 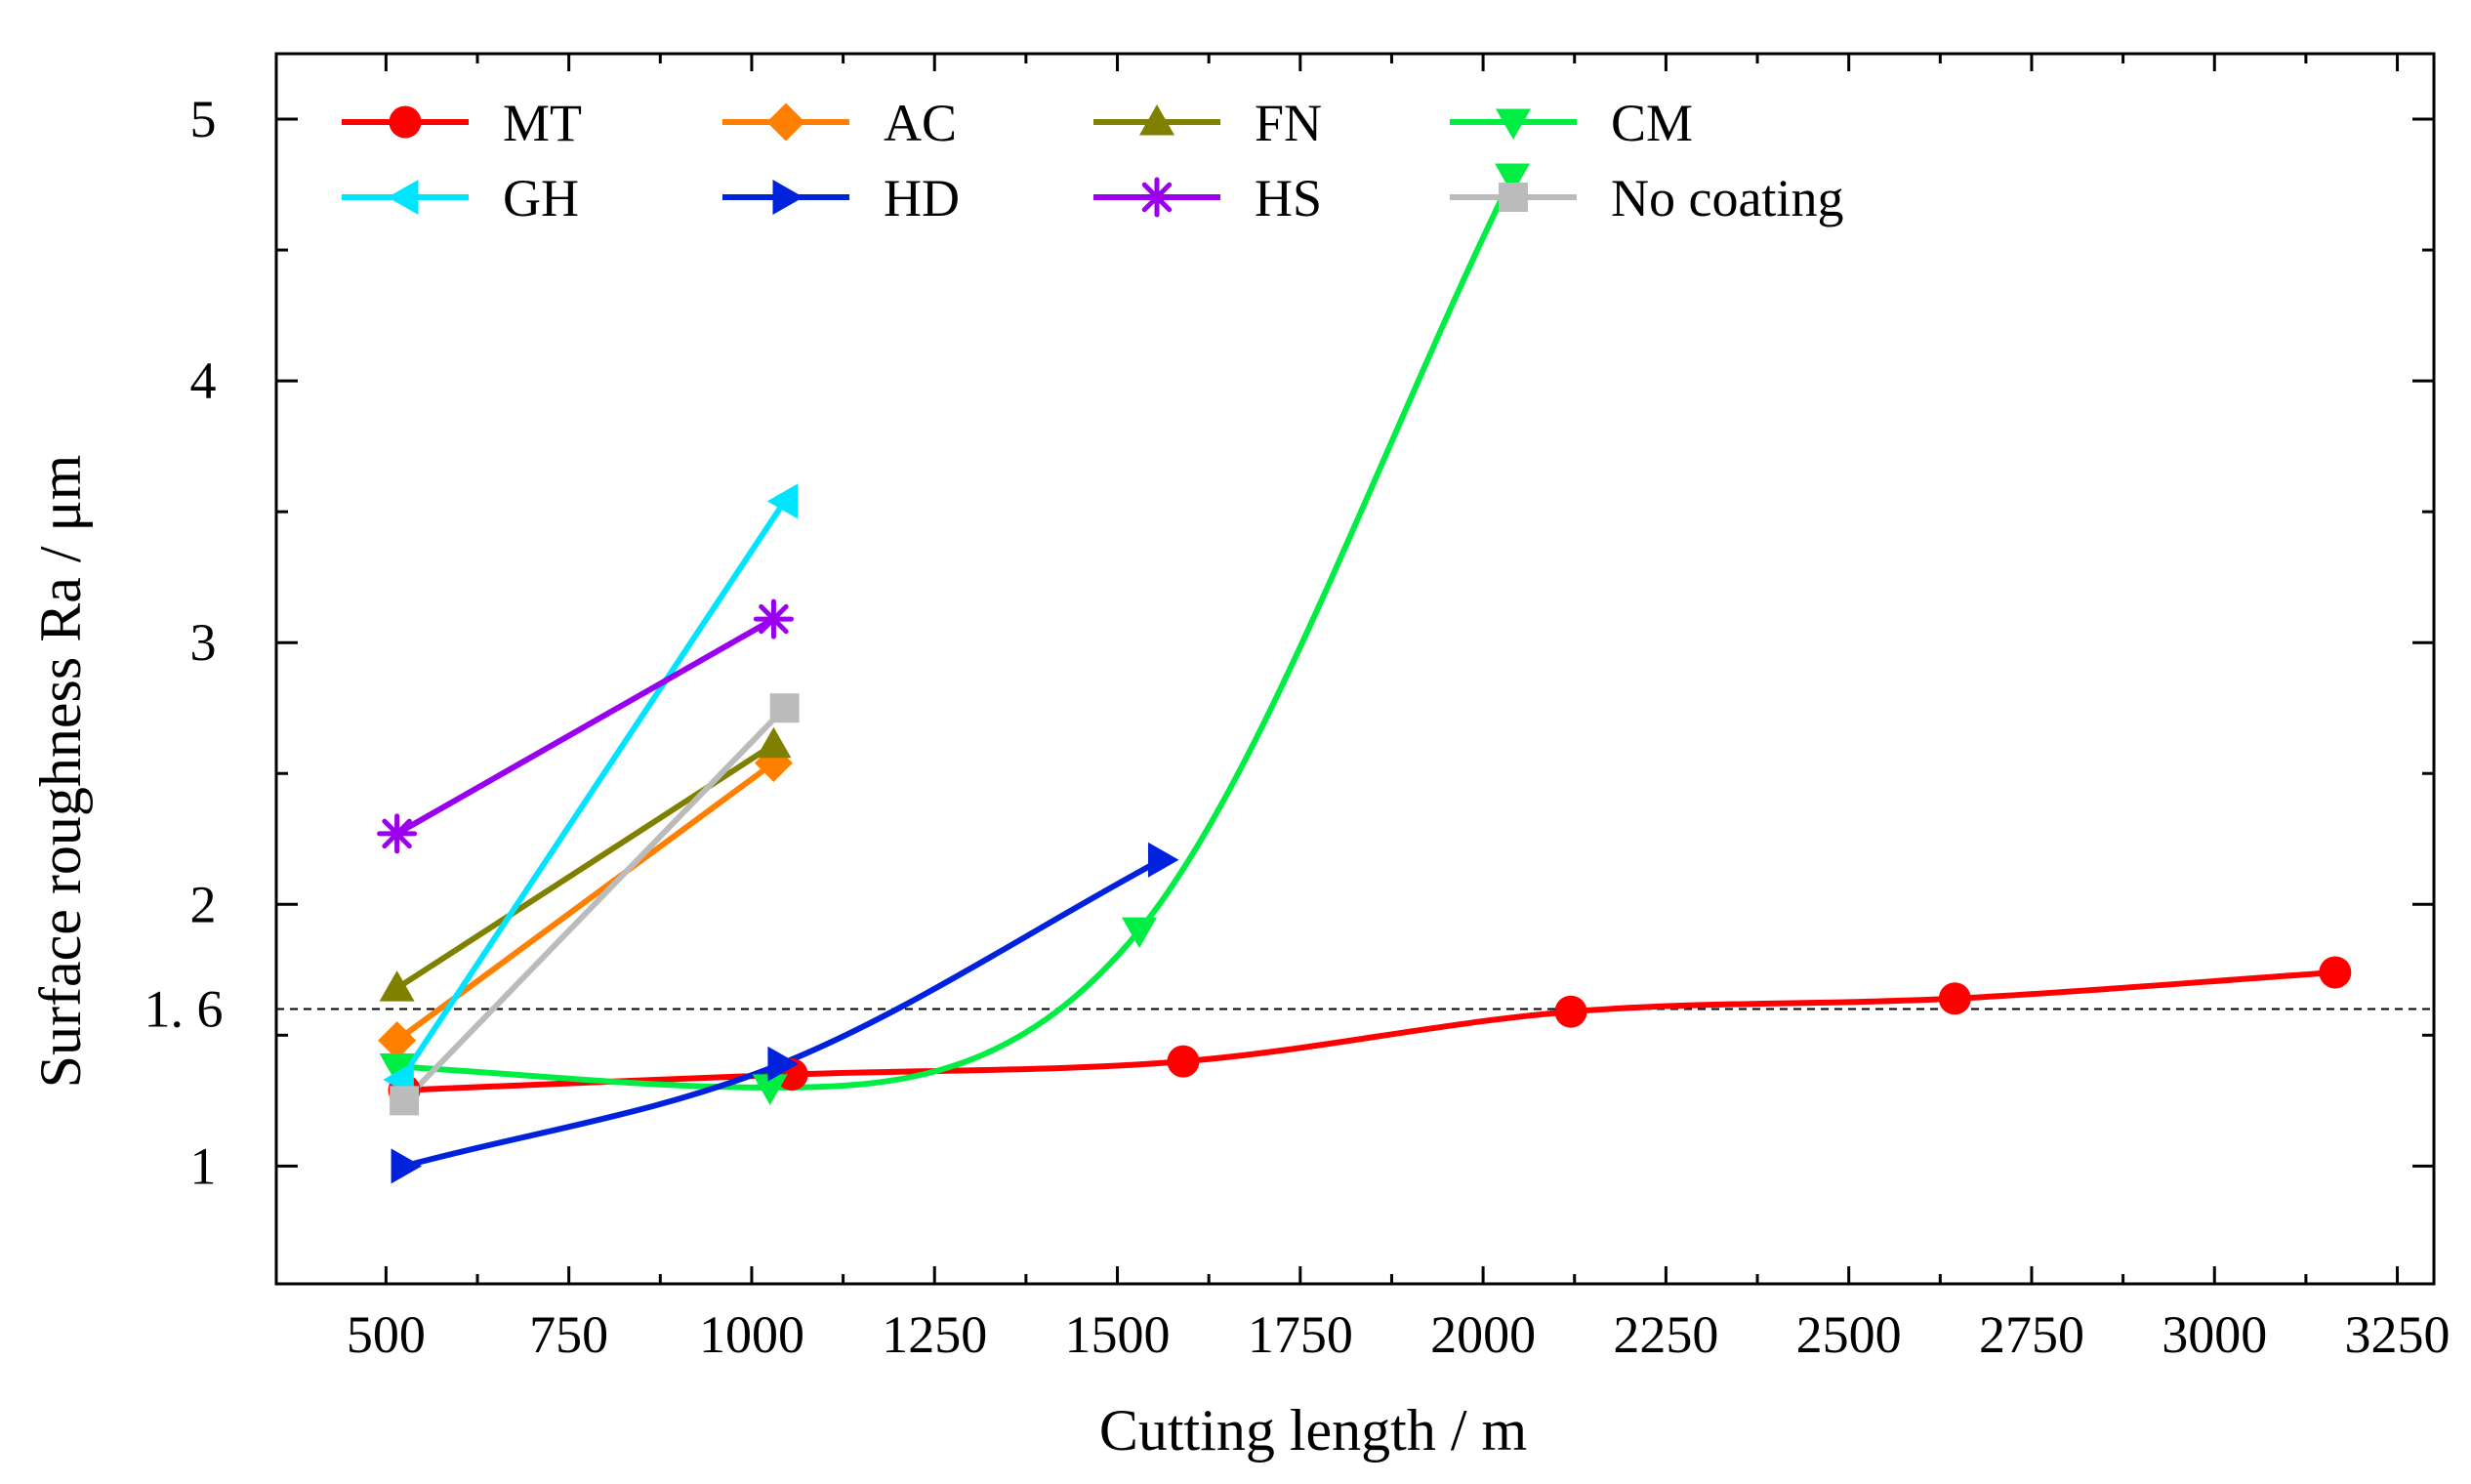 What do you see at coordinates (404, 198) in the screenshot?
I see `legend-marker-gh` at bounding box center [404, 198].